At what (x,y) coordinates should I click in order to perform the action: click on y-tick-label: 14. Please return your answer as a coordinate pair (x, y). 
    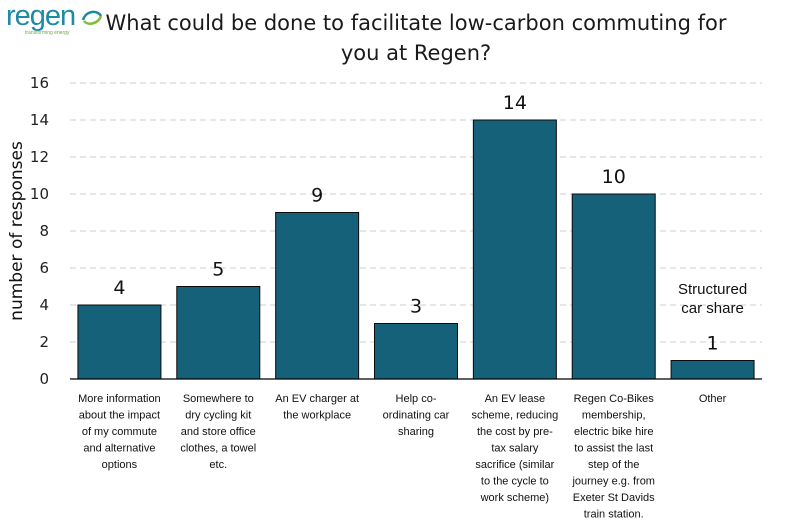
    Looking at the image, I should click on (39, 120).